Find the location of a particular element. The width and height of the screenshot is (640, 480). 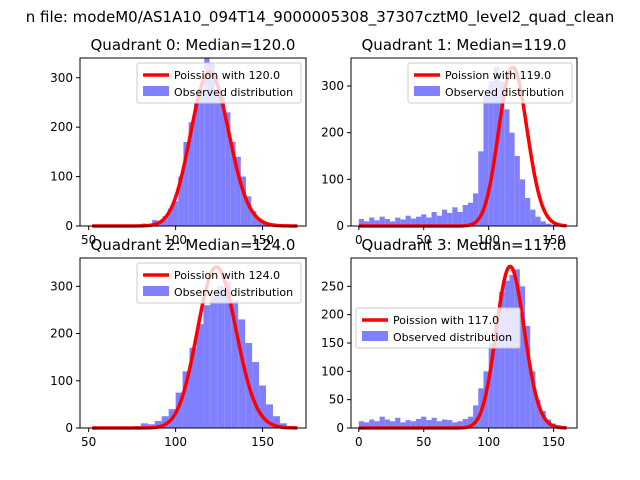

x-tick-label: 150 is located at coordinates (262, 442).